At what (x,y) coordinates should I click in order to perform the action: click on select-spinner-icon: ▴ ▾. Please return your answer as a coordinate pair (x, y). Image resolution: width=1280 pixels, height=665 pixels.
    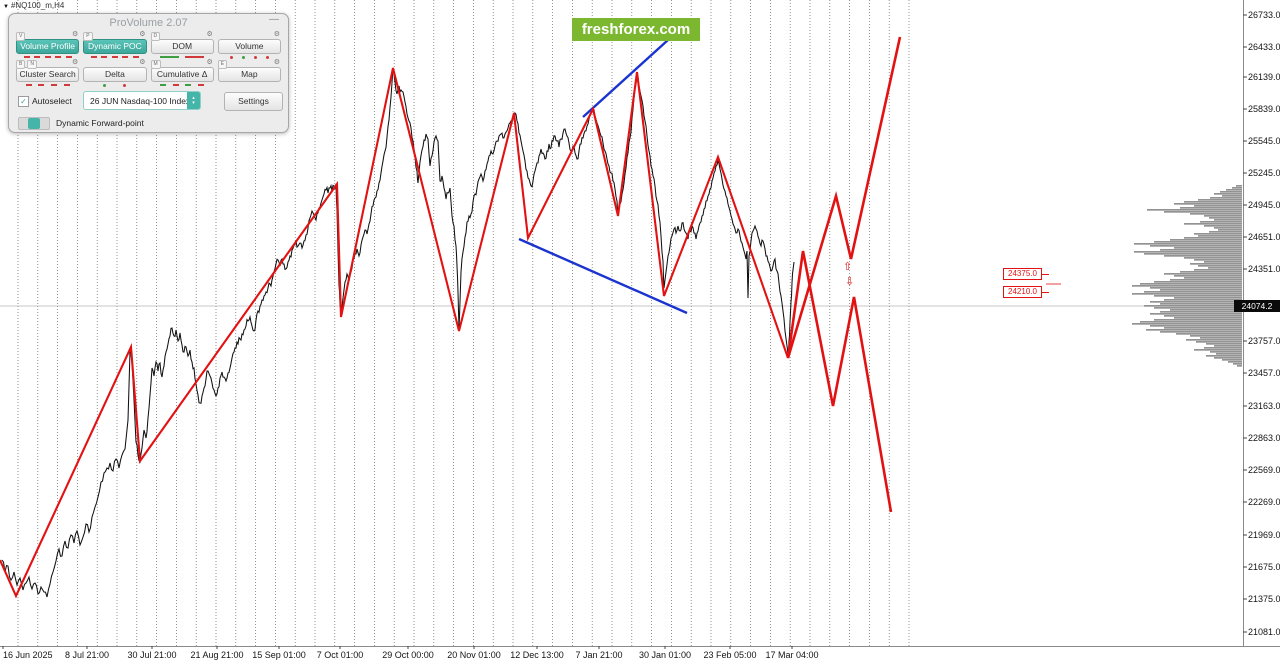
    Looking at the image, I should click on (193, 100).